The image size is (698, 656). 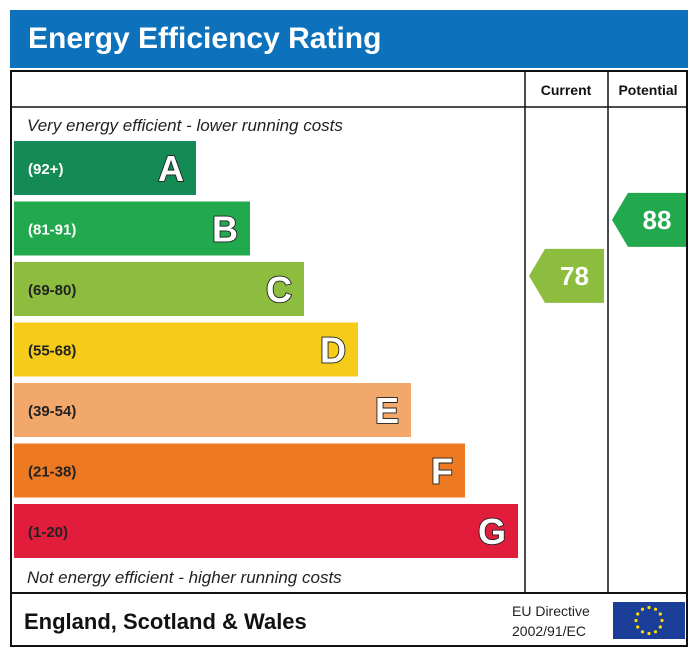 What do you see at coordinates (551, 611) in the screenshot?
I see `footer-directive-line1: EU Directive` at bounding box center [551, 611].